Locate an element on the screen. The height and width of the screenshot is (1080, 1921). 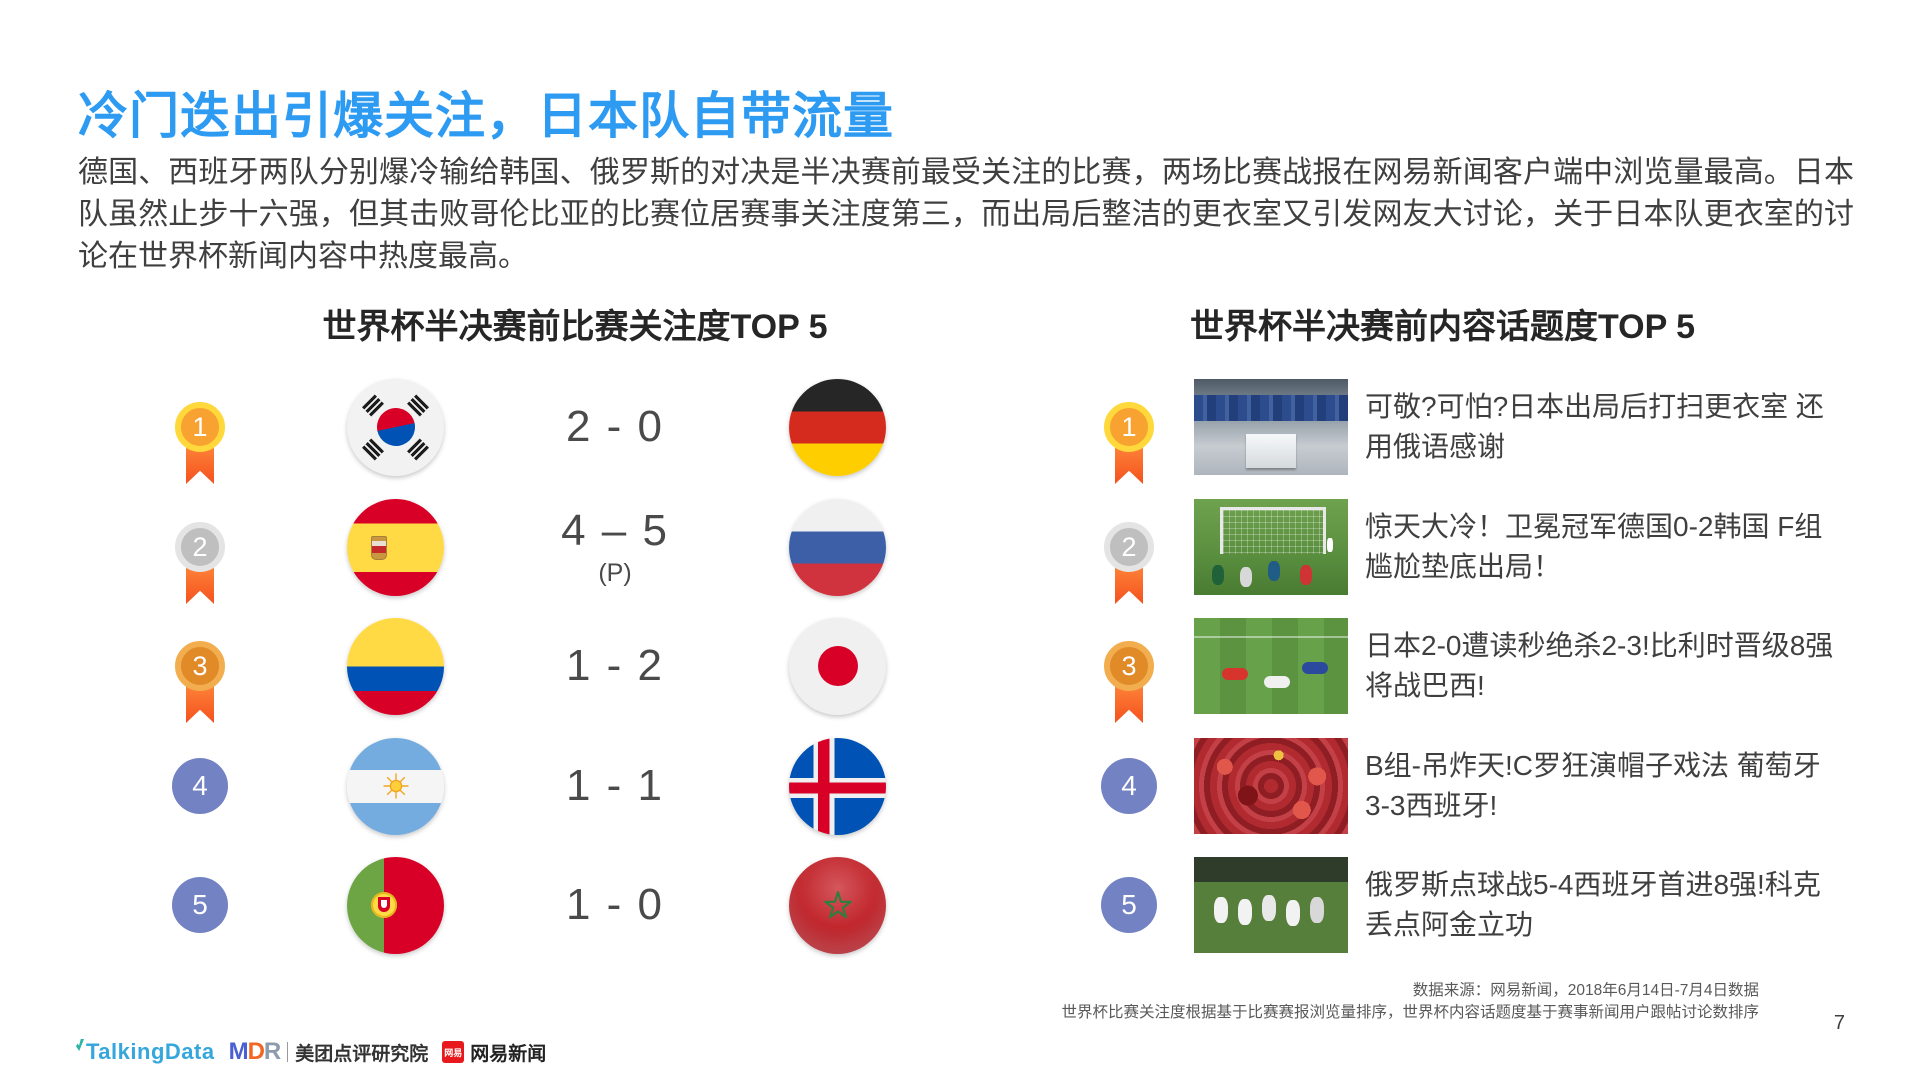
talkingdata-tick-icon is located at coordinates (80, 1045).